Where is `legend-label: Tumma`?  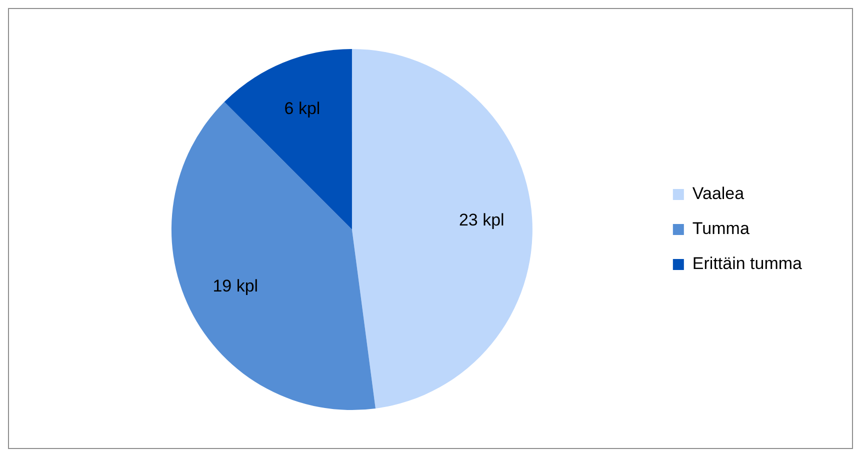
legend-label: Tumma is located at coordinates (721, 228).